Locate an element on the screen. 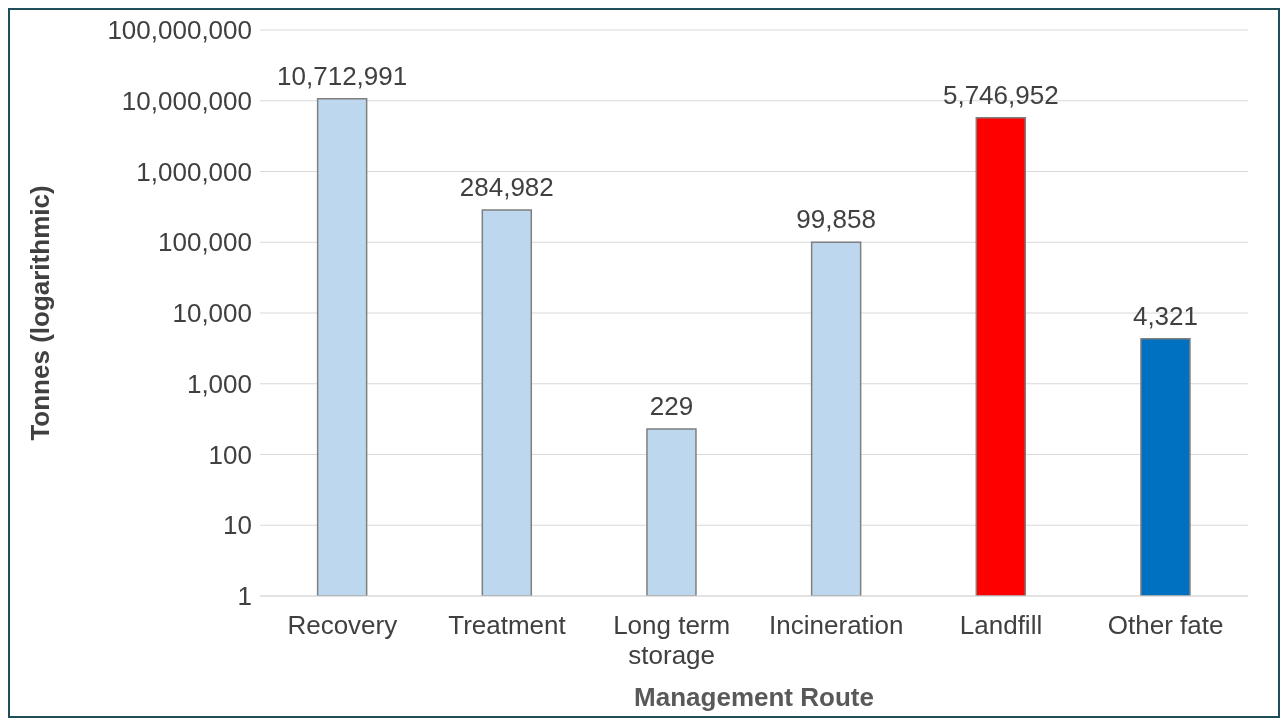 The height and width of the screenshot is (720, 1284). y-axis-title: Tonnes (logarithmic) is located at coordinates (40, 313).